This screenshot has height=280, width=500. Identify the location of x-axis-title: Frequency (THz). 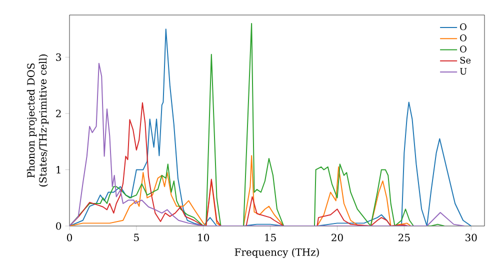
(276, 253).